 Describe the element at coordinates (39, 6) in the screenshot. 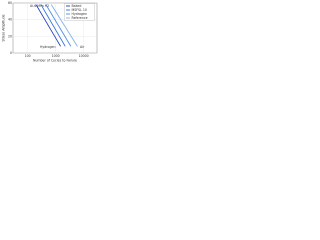

I see `chart-title: Al-6 MPa H2` at that location.